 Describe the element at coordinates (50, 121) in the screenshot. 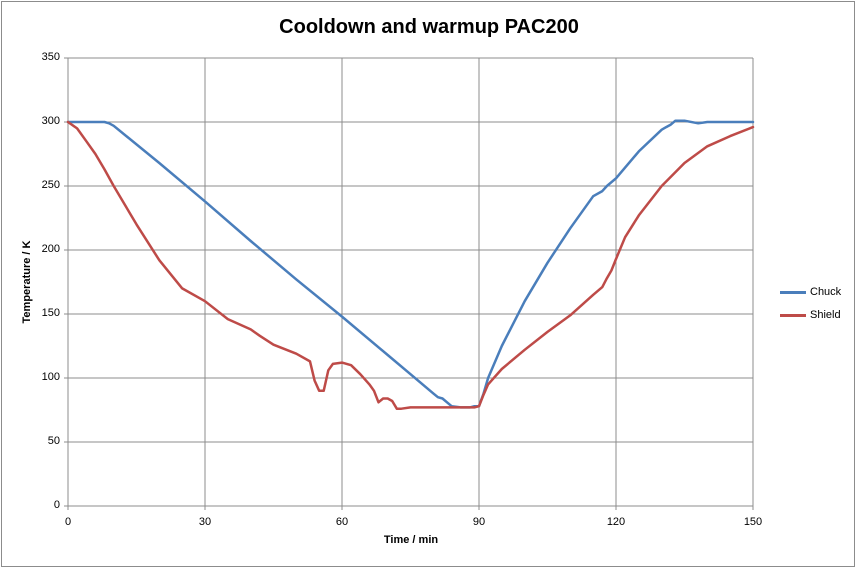

I see `y-tick-label: 300` at that location.